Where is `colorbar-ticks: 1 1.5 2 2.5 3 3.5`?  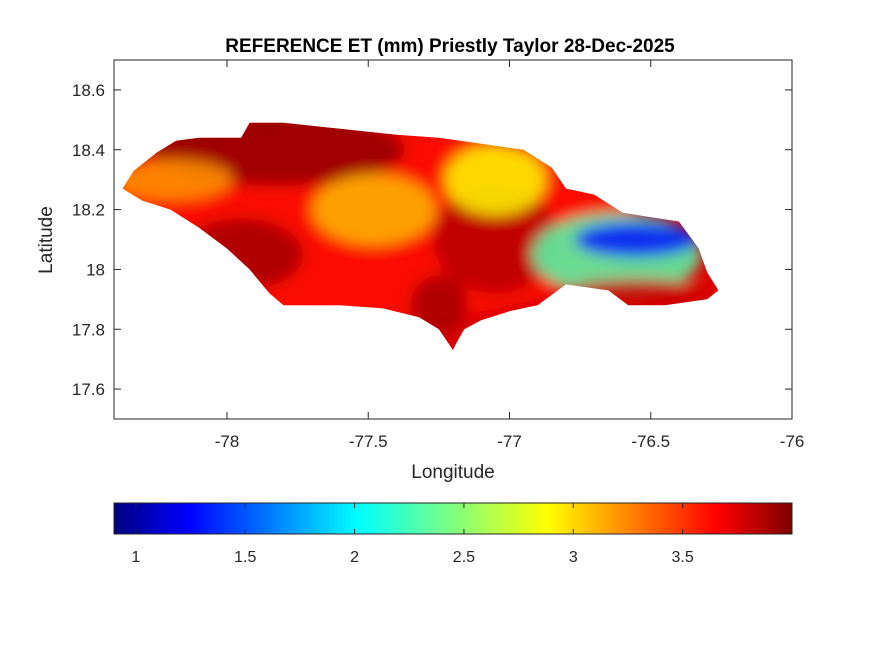
colorbar-ticks: 1 1.5 2 2.5 3 3.5 is located at coordinates (412, 534).